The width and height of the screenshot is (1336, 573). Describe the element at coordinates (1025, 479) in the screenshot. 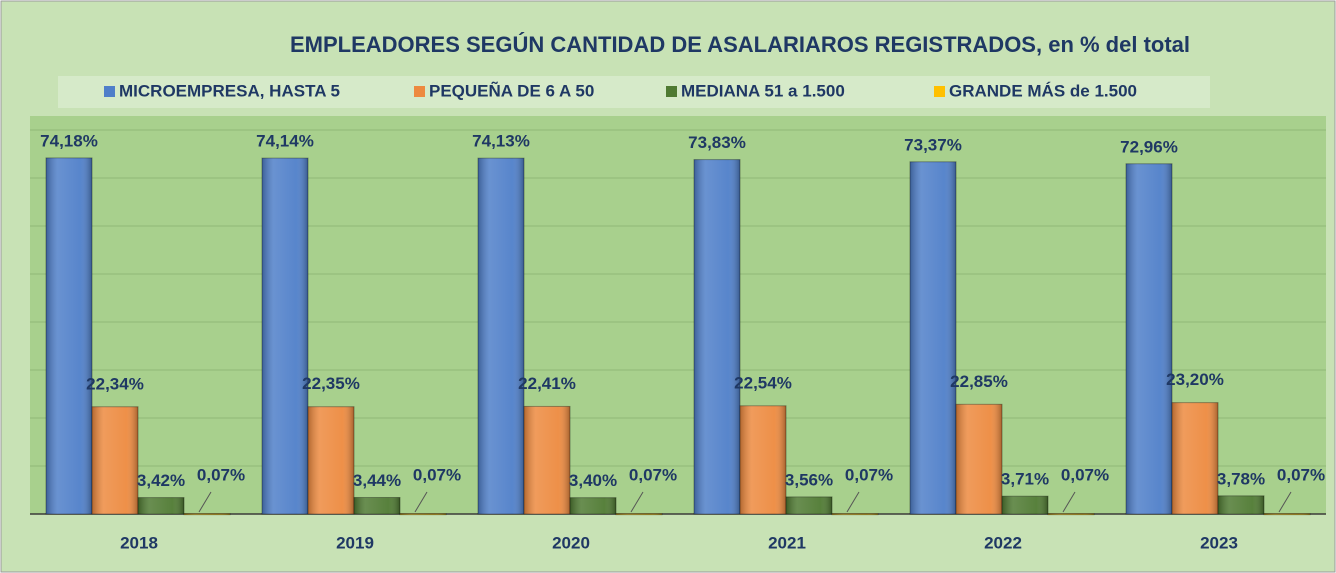

I see `data-label: 3,71%` at that location.